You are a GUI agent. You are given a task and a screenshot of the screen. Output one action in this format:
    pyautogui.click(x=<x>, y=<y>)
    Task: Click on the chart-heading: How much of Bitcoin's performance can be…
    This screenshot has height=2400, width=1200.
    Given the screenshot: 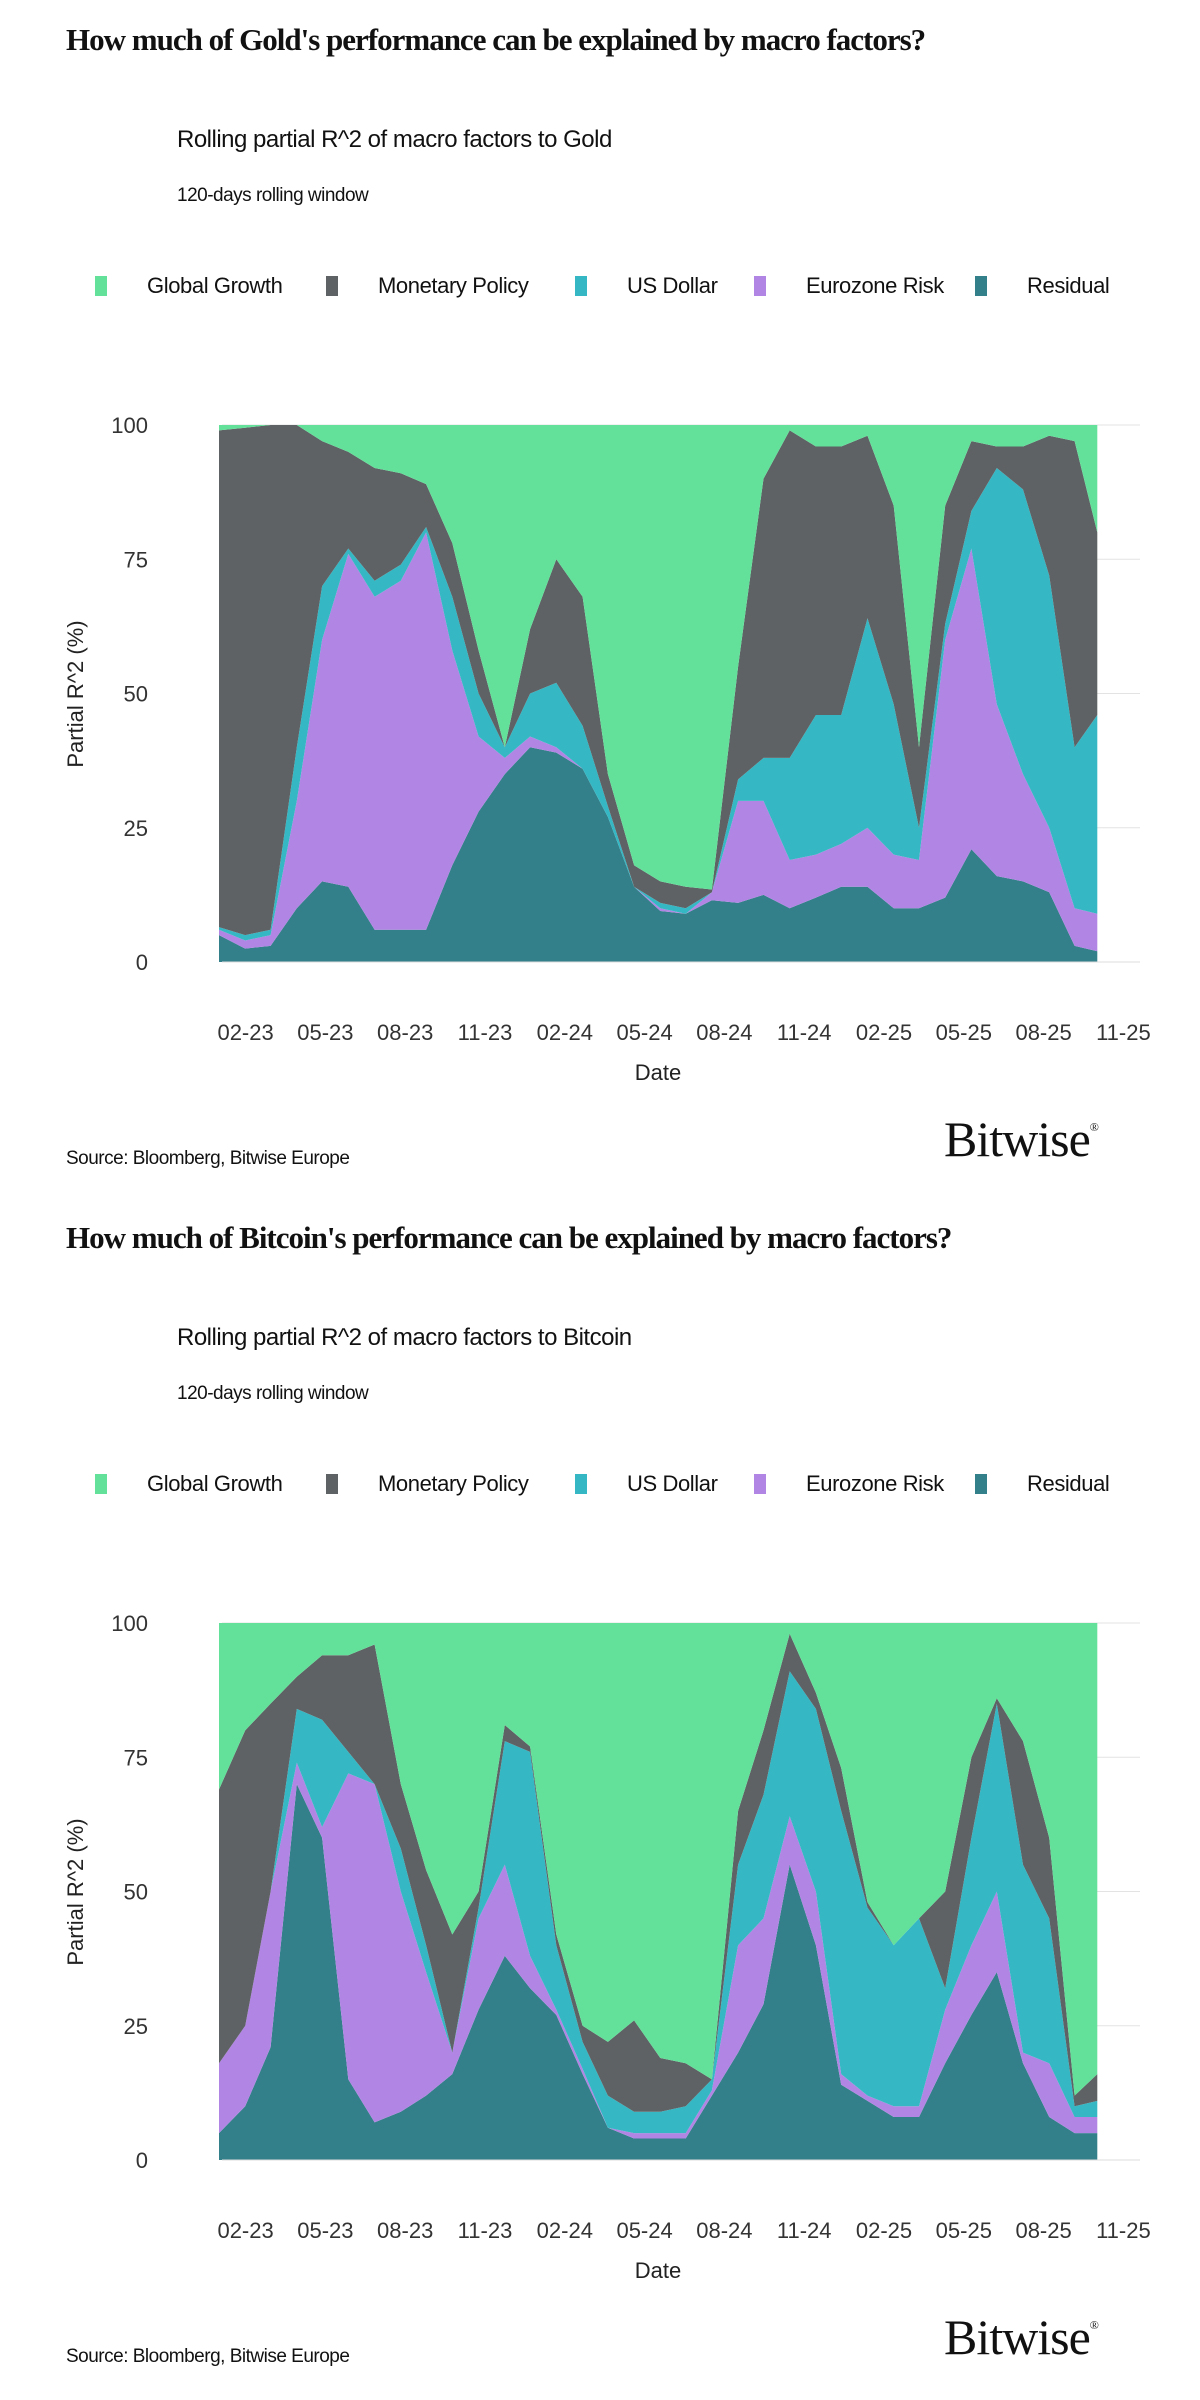 What is the action you would take?
    pyautogui.click(x=509, y=1237)
    